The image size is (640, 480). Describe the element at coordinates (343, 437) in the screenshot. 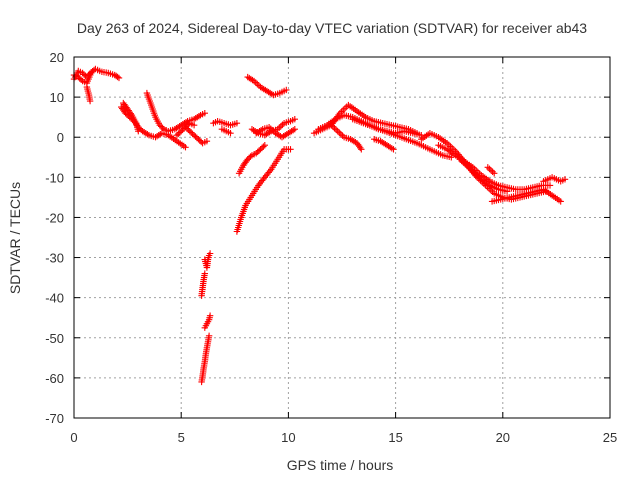

I see `x-tick-labels: 0 5 10 15 20 25` at that location.